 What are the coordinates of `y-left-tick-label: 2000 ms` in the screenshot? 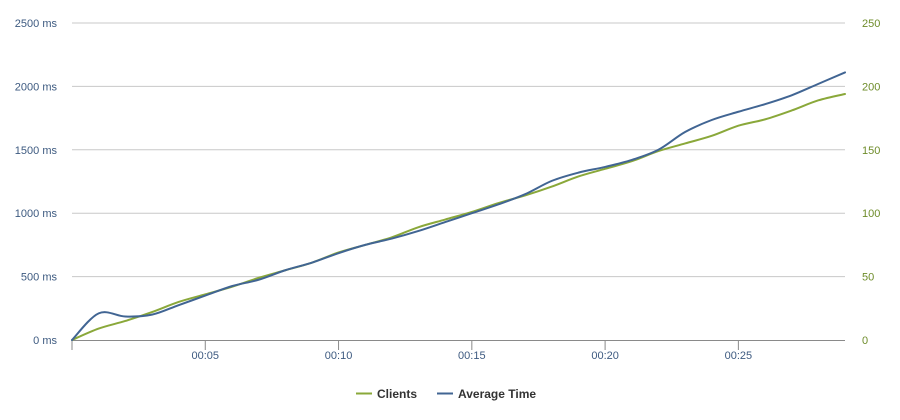 It's located at (36, 87).